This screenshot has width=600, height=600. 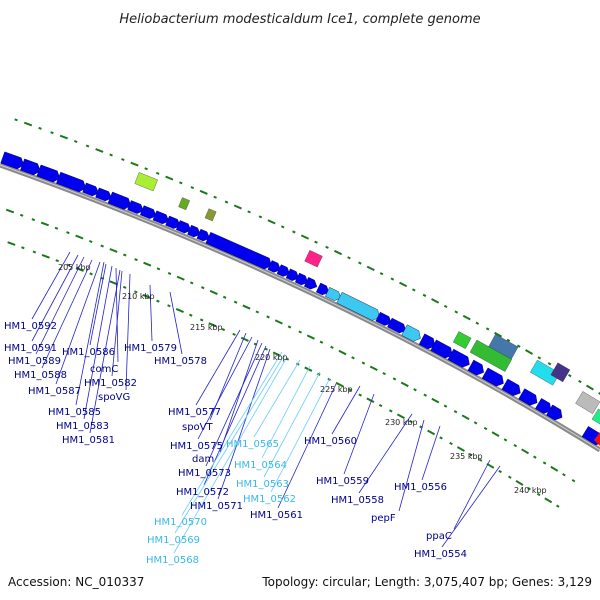 I want to click on gene-label: HM1_0561, so click(x=276, y=515).